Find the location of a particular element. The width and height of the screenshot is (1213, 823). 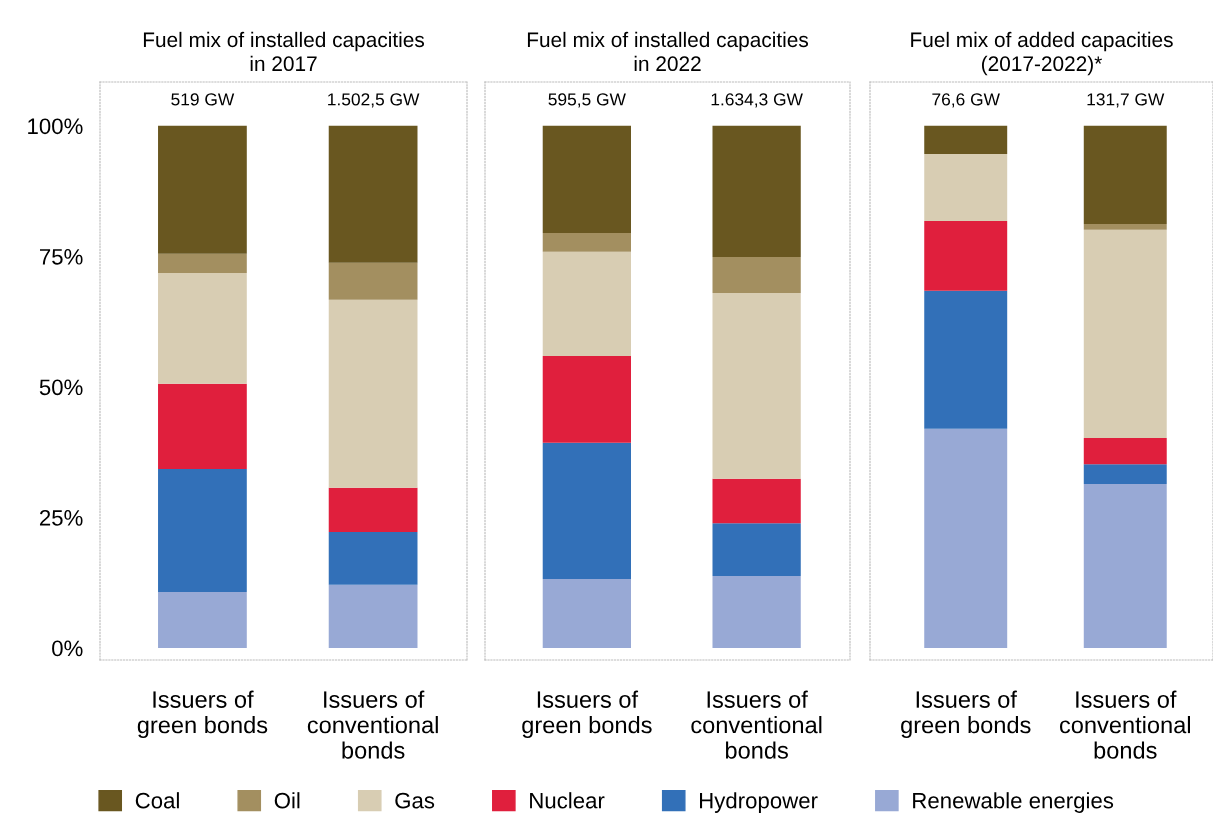

annotation: 519 GW is located at coordinates (203, 99).